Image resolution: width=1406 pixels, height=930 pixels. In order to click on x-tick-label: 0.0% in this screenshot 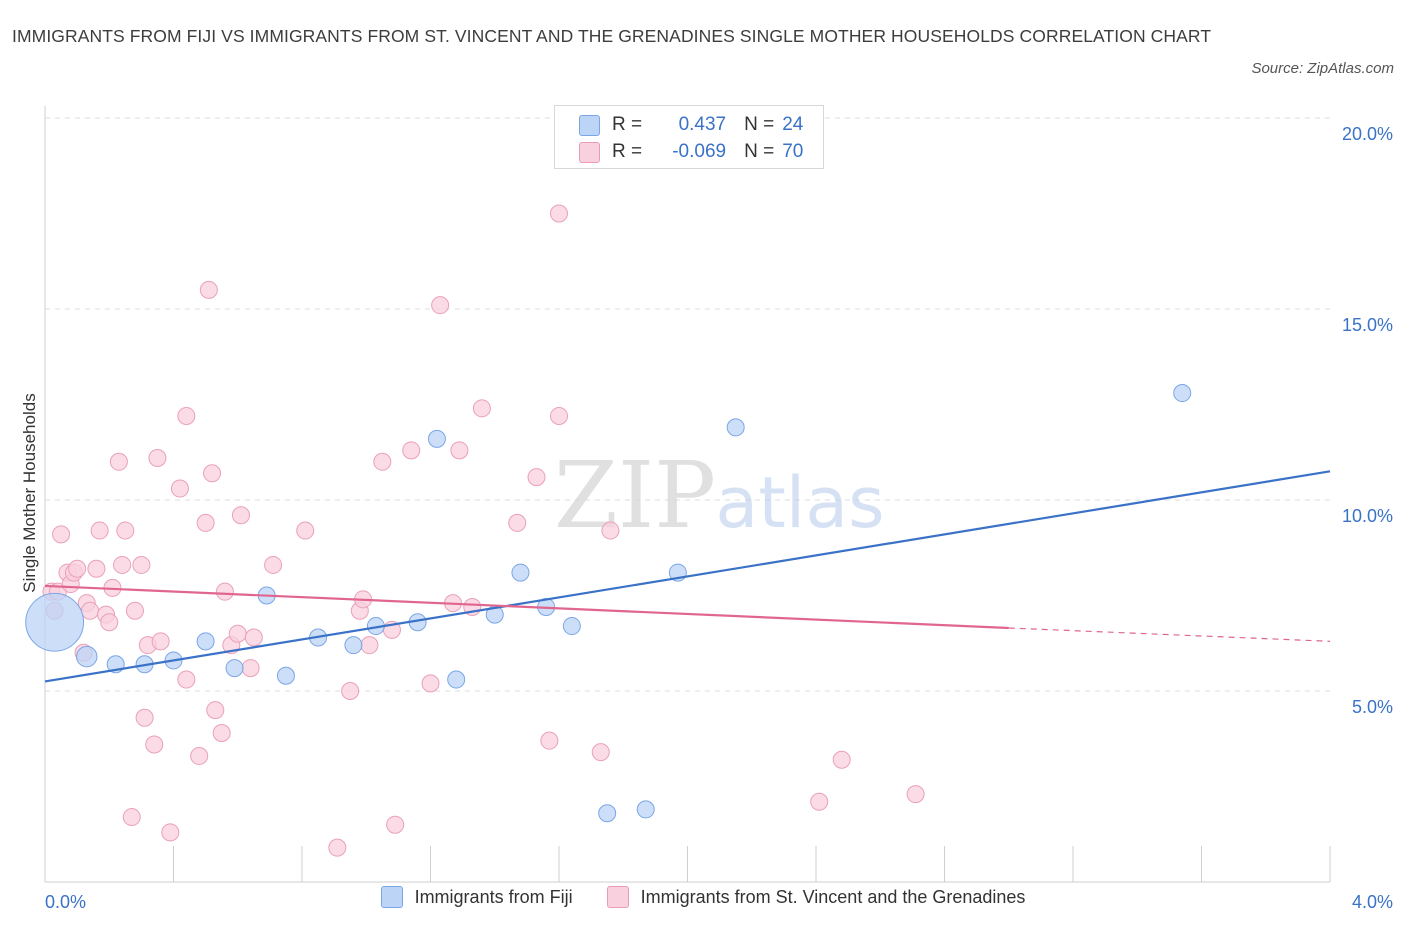, I will do `click(65, 902)`.